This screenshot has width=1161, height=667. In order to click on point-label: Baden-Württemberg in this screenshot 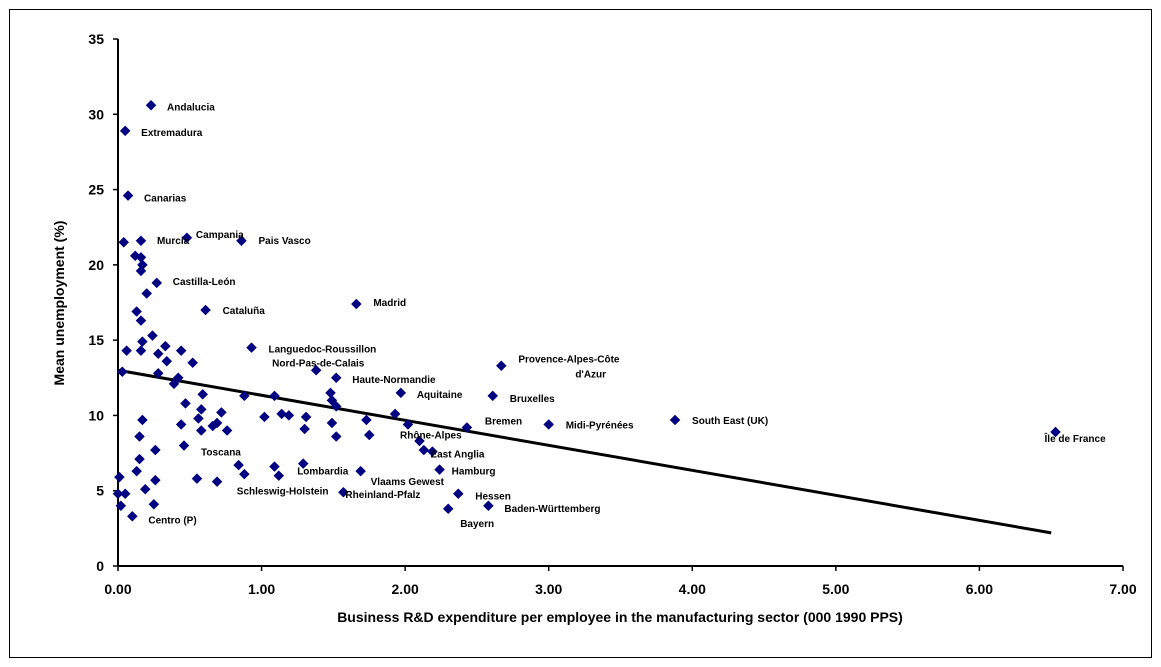, I will do `click(552, 509)`.